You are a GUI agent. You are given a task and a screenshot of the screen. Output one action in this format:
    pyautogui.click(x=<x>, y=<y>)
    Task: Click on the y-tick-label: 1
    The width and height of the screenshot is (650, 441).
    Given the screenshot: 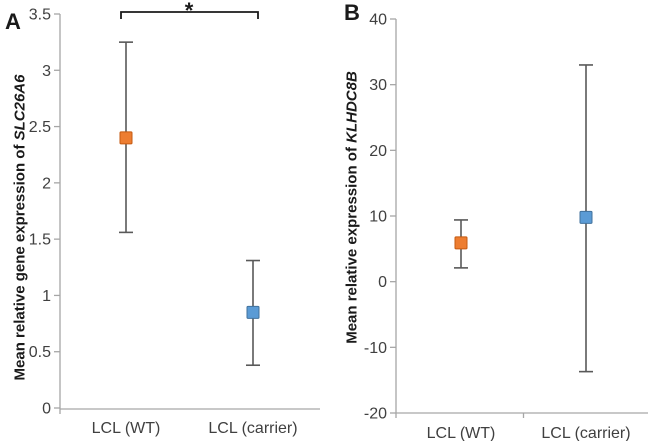 What is the action you would take?
    pyautogui.click(x=46, y=296)
    